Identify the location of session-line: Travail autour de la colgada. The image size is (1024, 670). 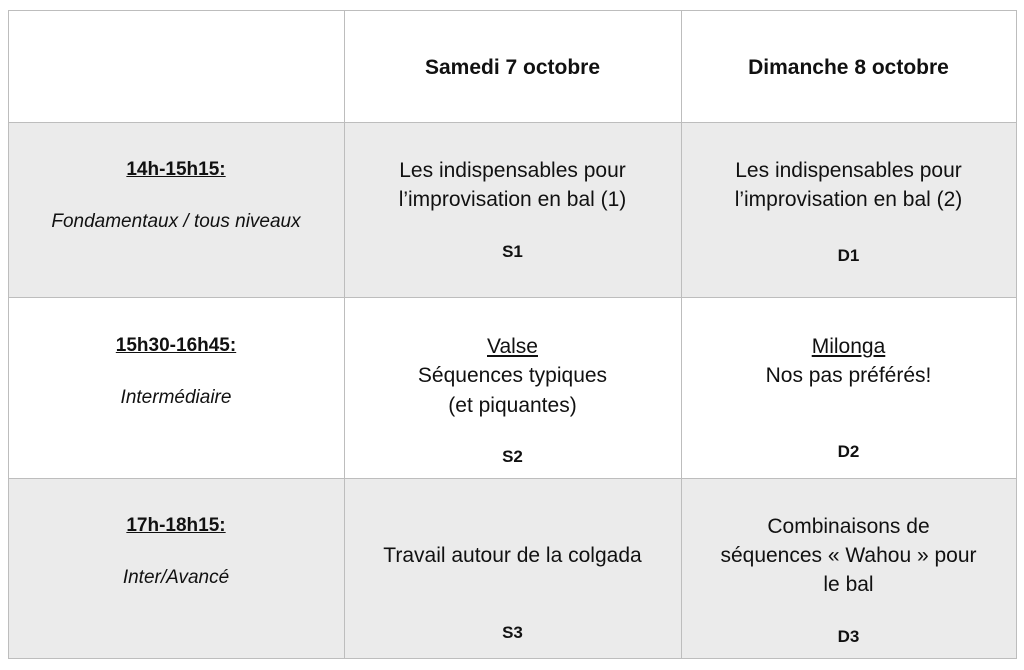
(512, 555).